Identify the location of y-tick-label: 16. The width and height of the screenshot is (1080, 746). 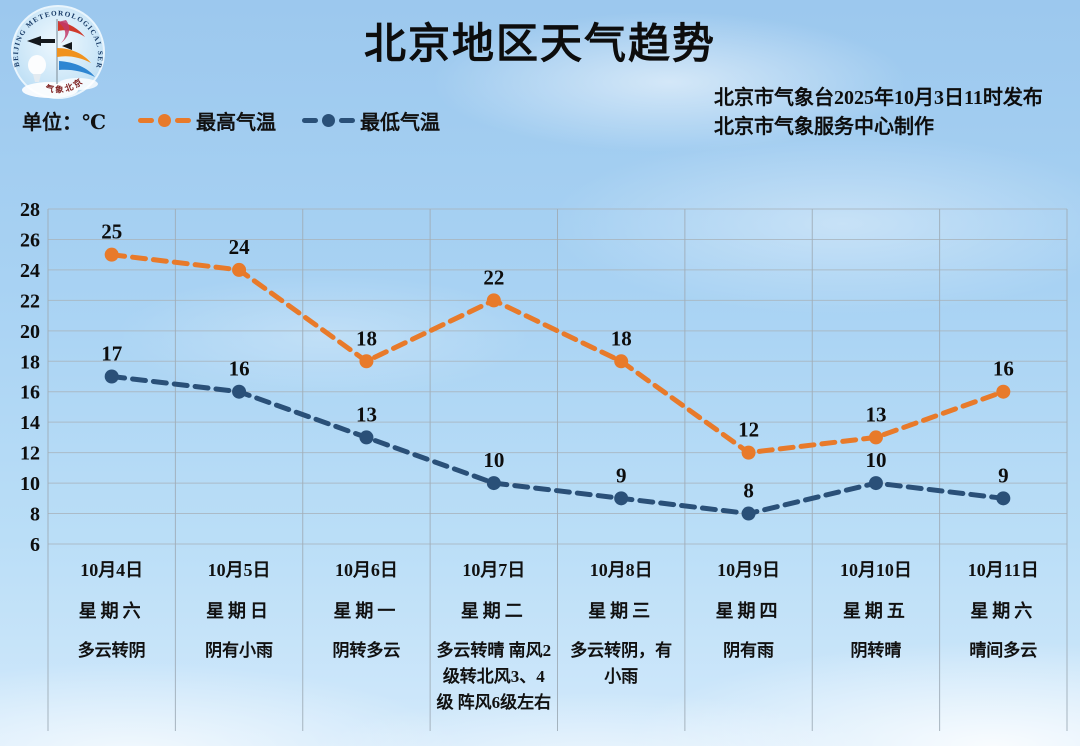
(30, 393).